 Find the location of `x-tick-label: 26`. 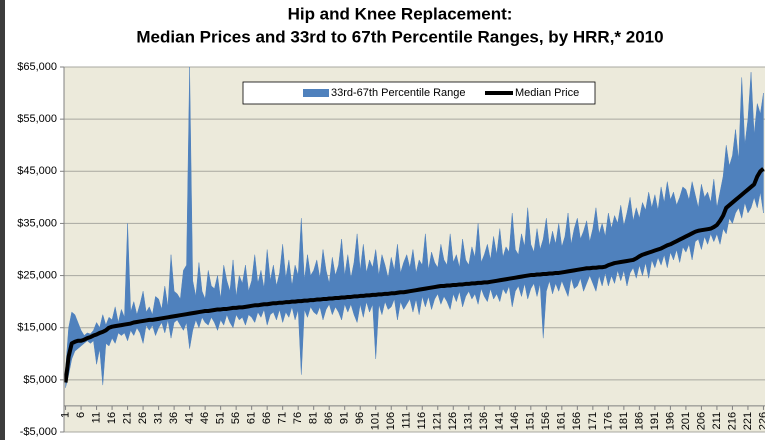

x-tick-label: 26 is located at coordinates (143, 418).